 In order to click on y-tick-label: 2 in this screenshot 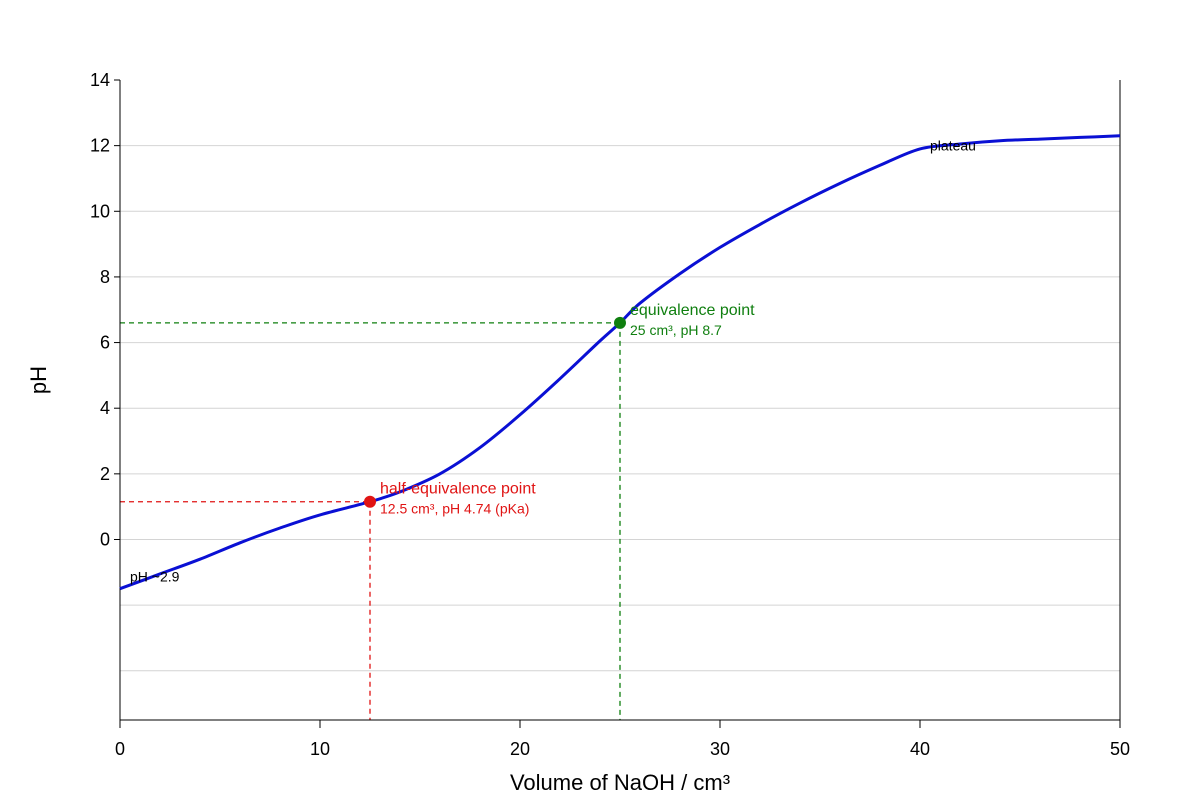, I will do `click(105, 474)`.